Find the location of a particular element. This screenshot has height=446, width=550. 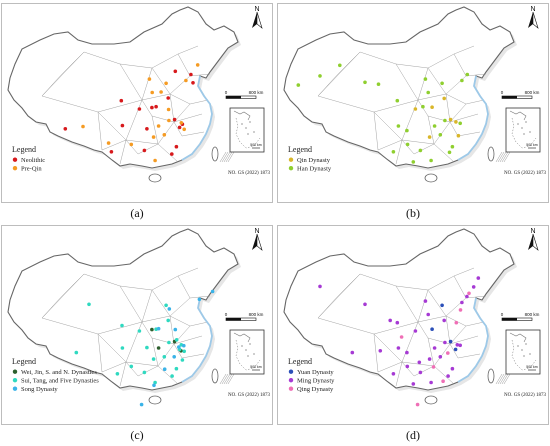

caption-d: (d) is located at coordinates (413, 435).